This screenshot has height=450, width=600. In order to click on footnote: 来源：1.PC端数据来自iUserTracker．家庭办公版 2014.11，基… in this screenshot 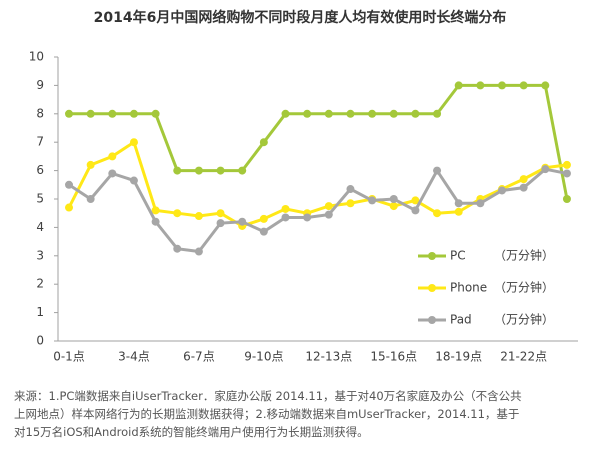, I will do `click(268, 396)`.